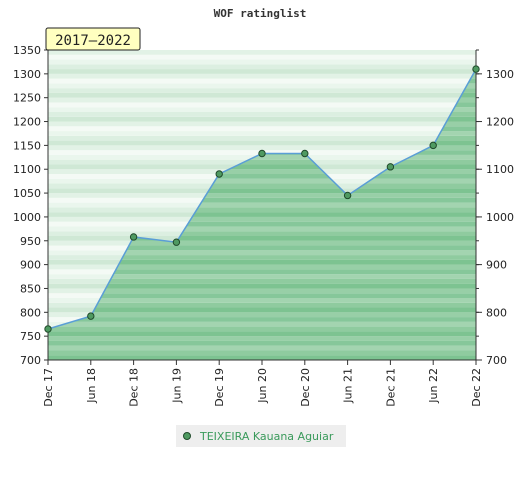 The height and width of the screenshot is (480, 520). What do you see at coordinates (348, 386) in the screenshot?
I see `x-tick-label: Jun 21` at bounding box center [348, 386].